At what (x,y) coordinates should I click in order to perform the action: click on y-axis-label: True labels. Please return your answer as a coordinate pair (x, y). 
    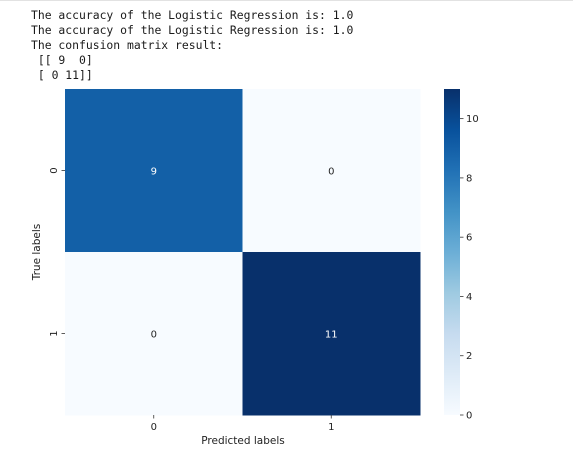
    Looking at the image, I should click on (37, 253).